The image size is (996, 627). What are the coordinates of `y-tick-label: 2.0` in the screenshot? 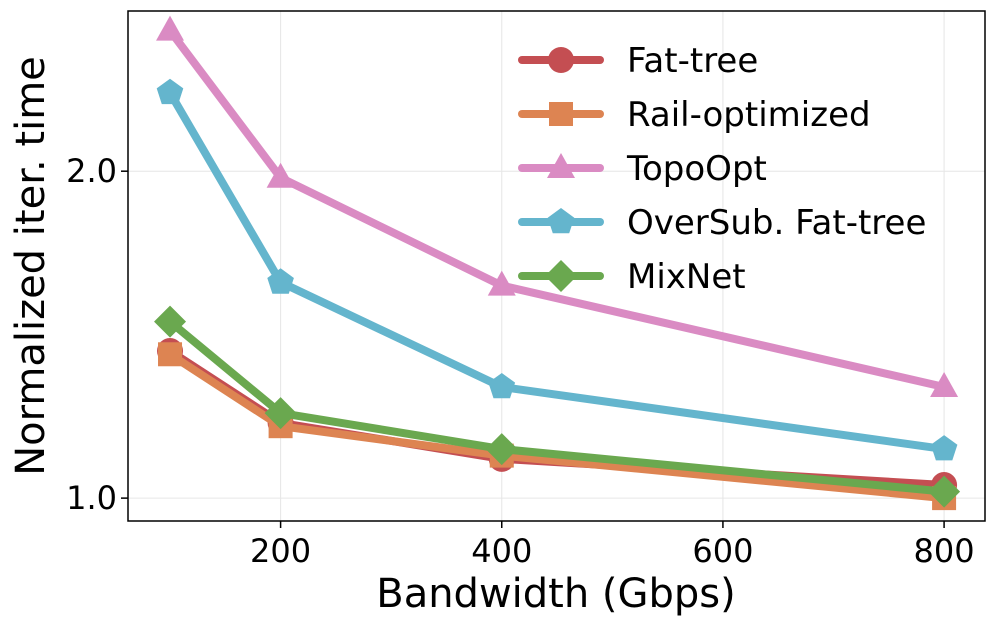 It's located at (91, 171).